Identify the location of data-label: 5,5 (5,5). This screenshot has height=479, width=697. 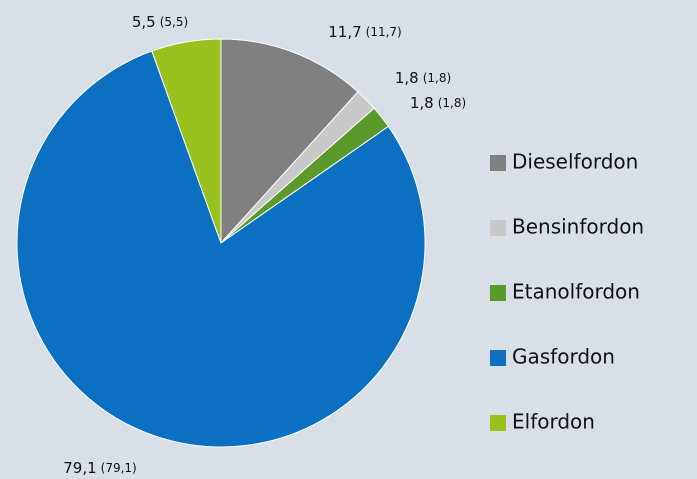
(160, 22).